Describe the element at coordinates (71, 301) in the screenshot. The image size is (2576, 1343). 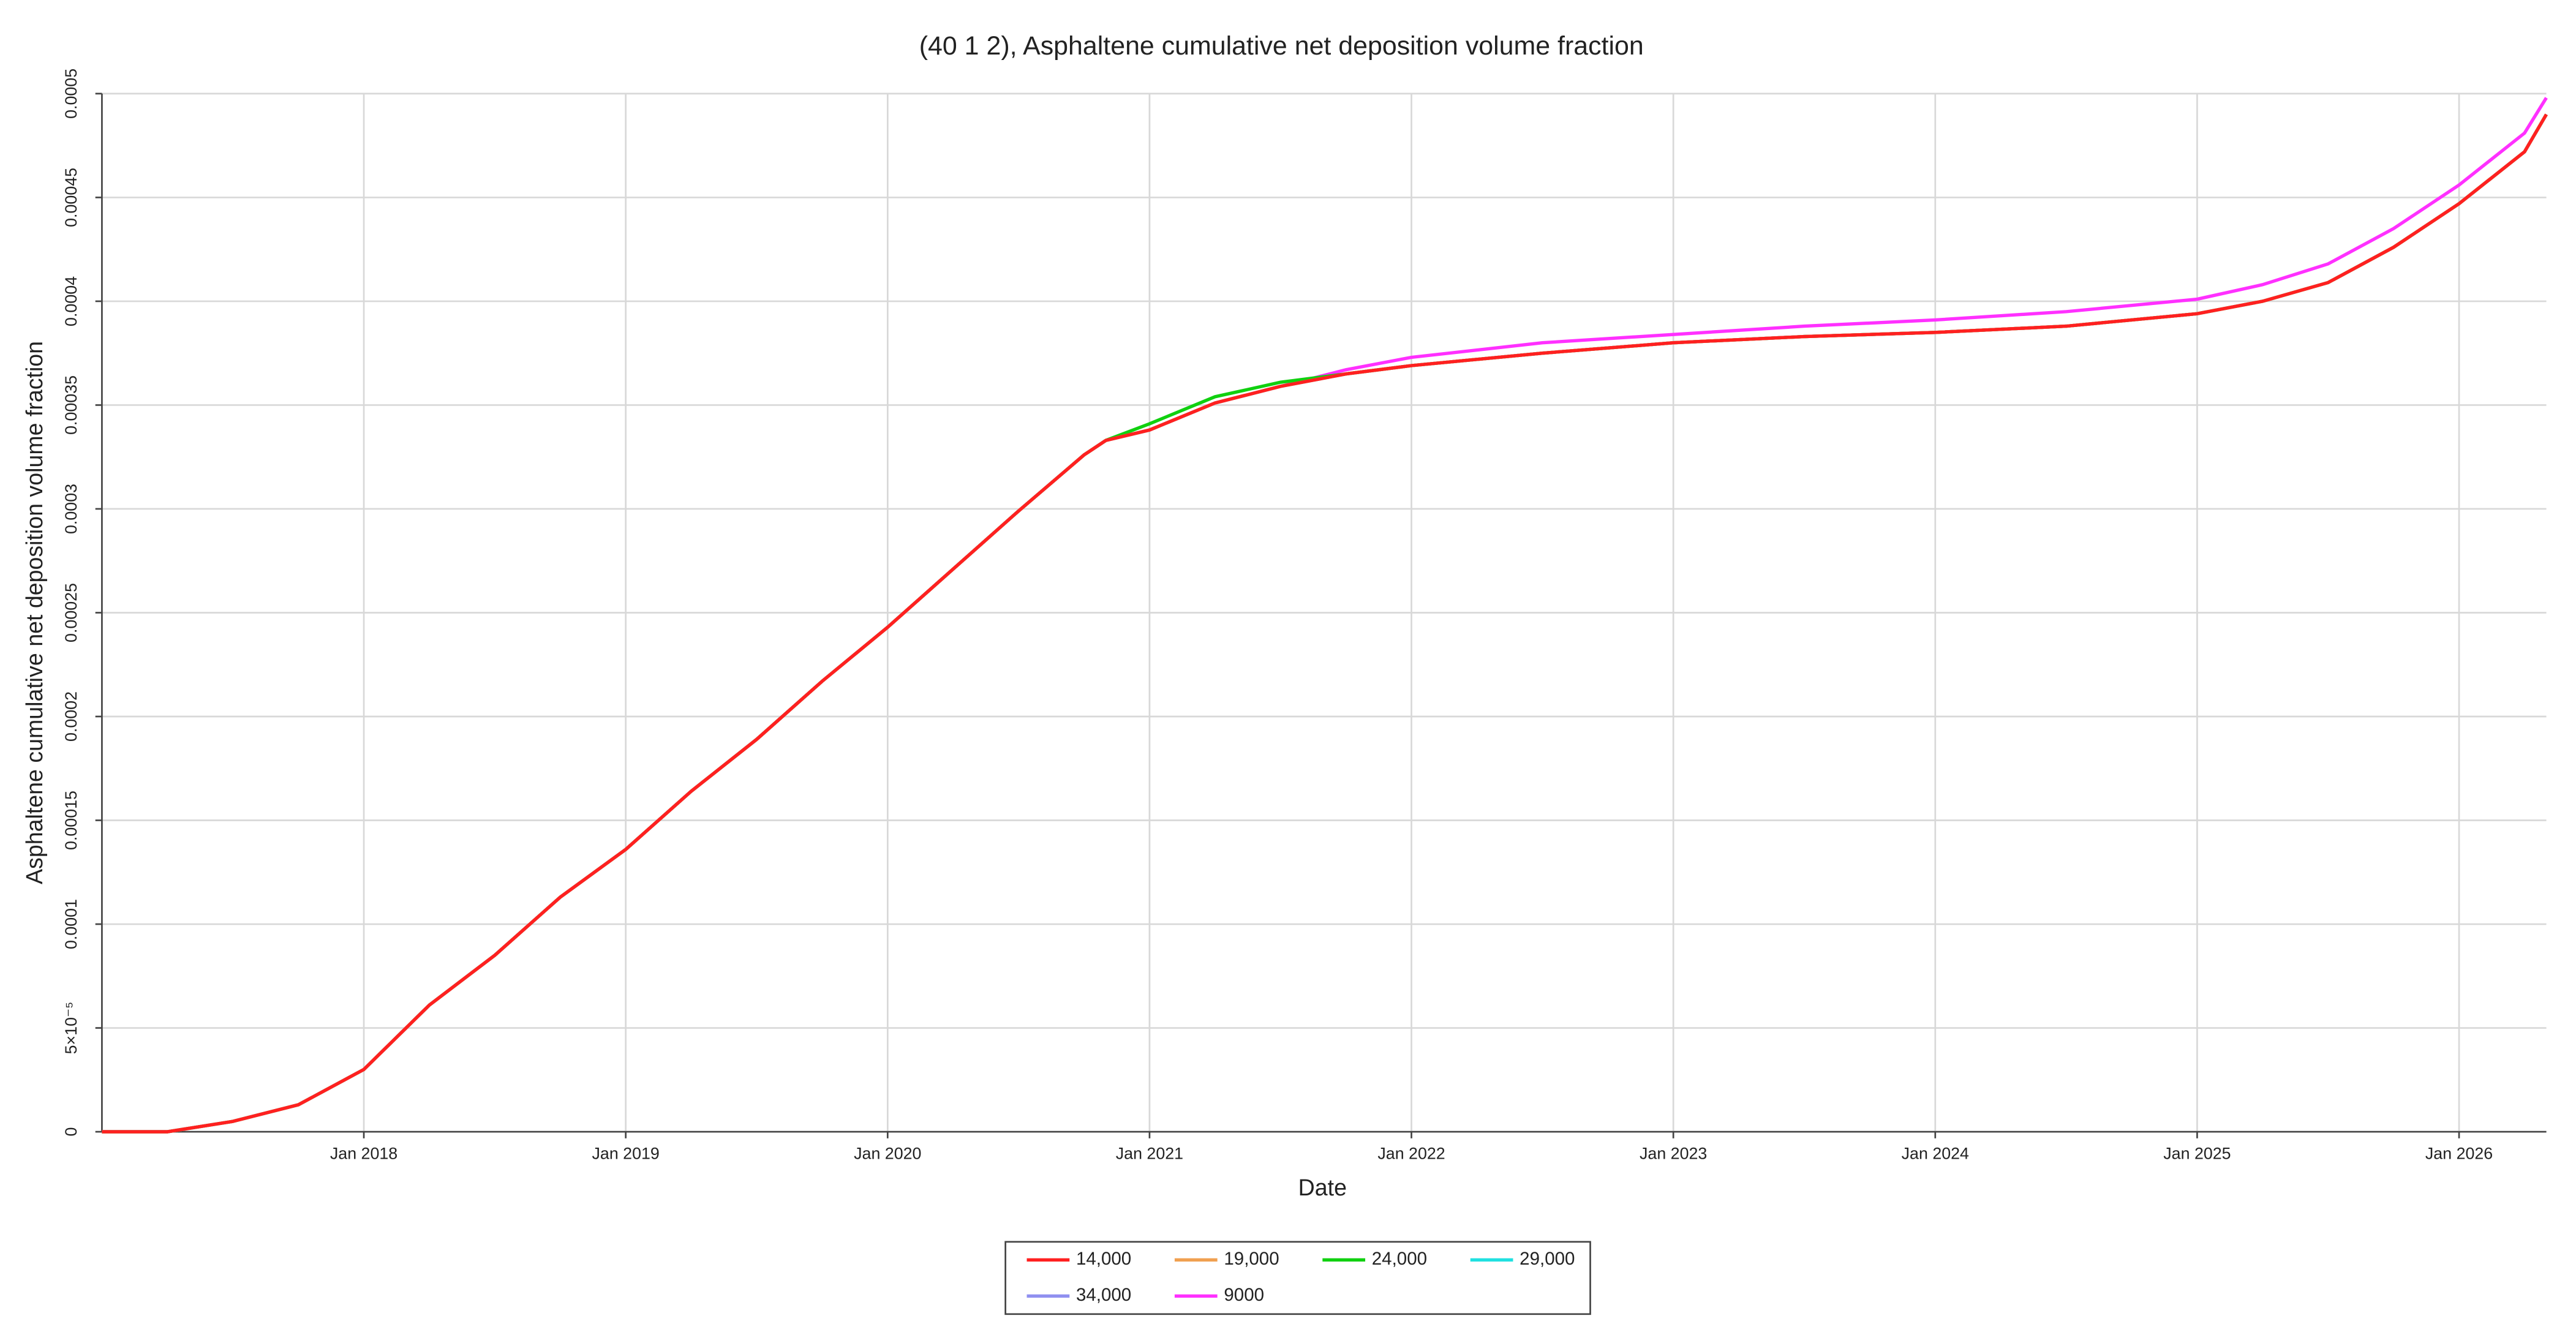
I see `y-tick-label: 0.0004` at that location.